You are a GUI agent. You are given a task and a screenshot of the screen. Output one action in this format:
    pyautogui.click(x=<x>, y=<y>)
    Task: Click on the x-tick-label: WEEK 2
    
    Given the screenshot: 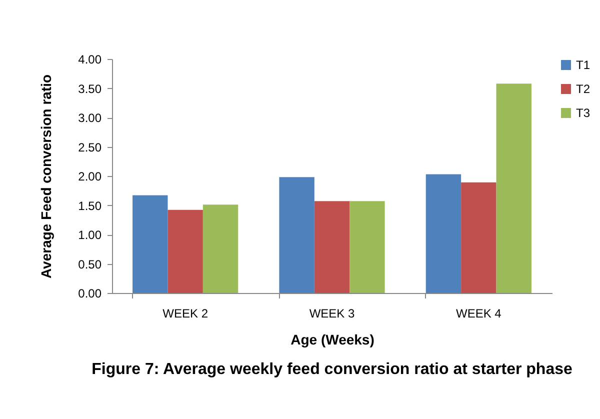 What is the action you would take?
    pyautogui.click(x=185, y=313)
    